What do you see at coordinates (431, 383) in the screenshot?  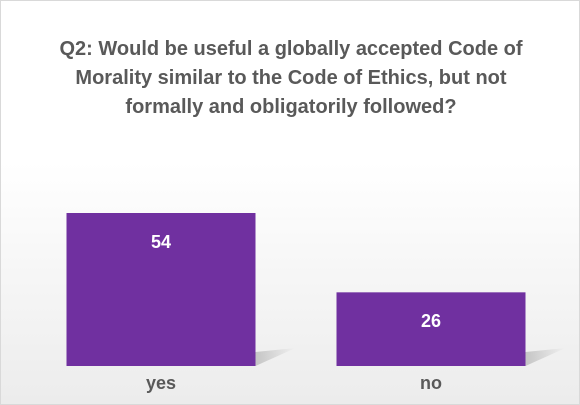 I see `x-tick-label: no` at bounding box center [431, 383].